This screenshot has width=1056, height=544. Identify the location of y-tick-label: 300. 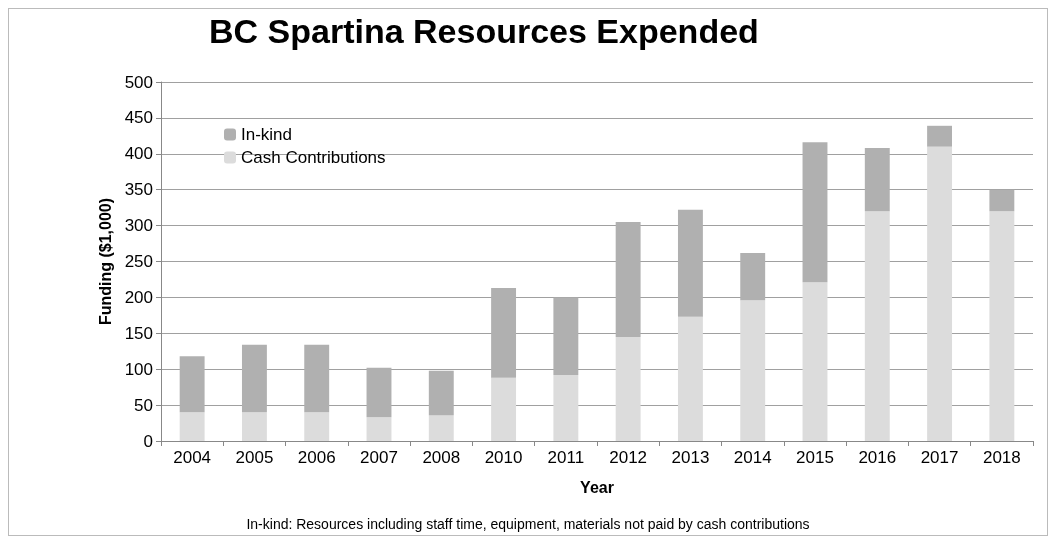
(138, 226).